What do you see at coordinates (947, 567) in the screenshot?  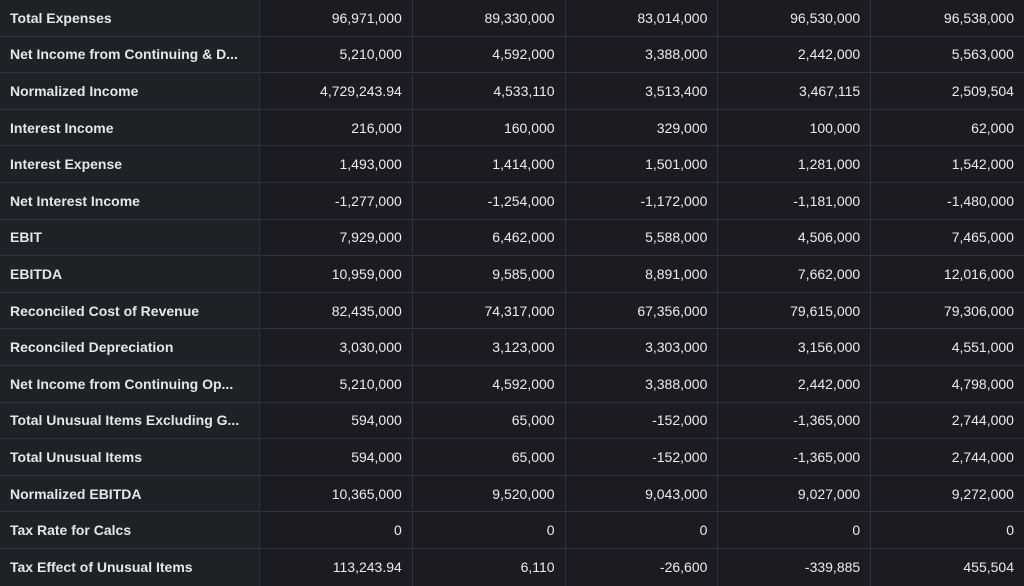 I see `value-cell: 455,504` at bounding box center [947, 567].